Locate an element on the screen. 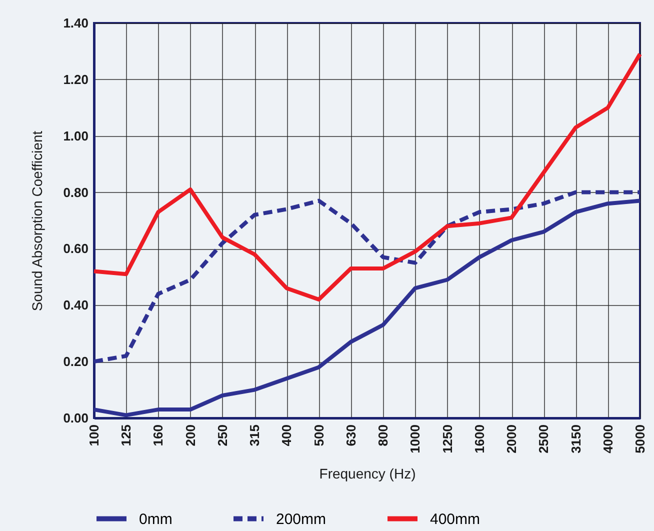 The image size is (654, 531). x-tick-label: 100 is located at coordinates (94, 435).